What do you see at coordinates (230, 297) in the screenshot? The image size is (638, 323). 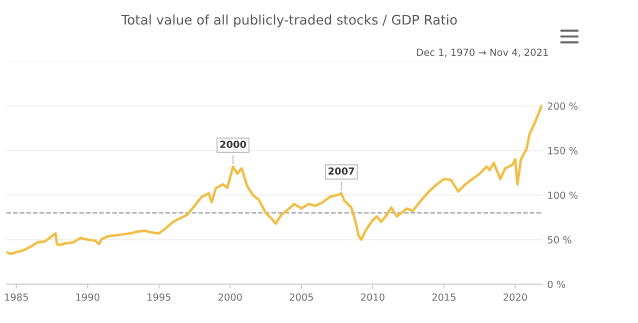 I see `x-tick-label: 2000` at bounding box center [230, 297].